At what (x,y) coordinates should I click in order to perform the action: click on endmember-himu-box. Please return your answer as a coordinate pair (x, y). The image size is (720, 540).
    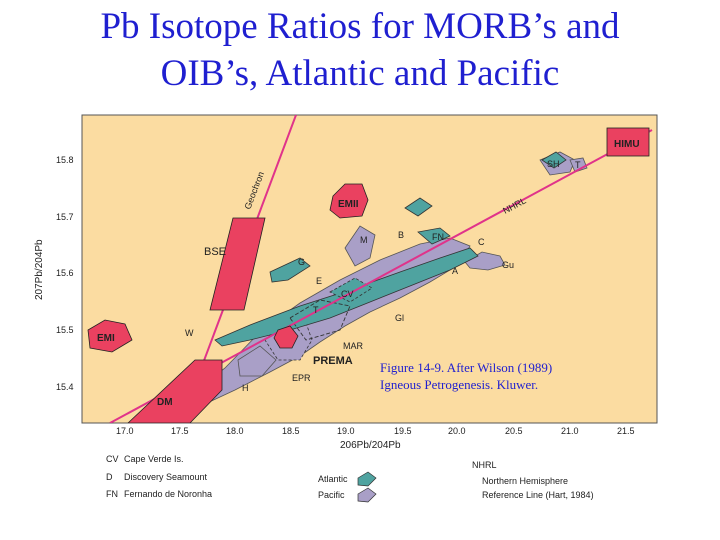
    Looking at the image, I should click on (628, 142).